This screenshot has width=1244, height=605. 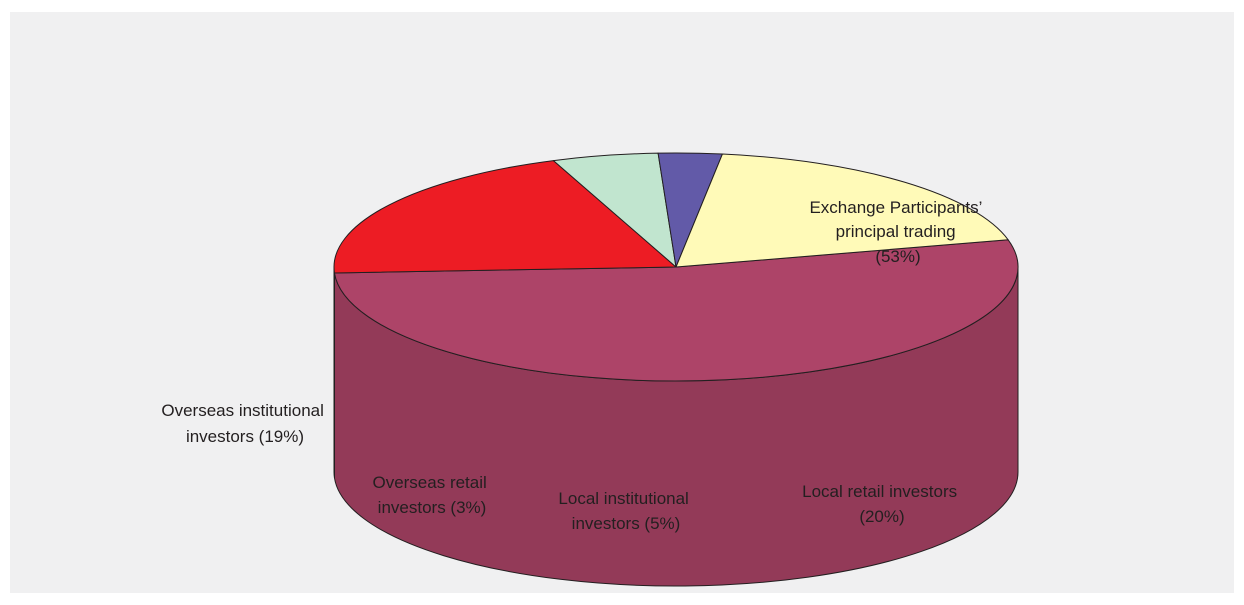 What do you see at coordinates (431, 495) in the screenshot?
I see `label-overseas-retail: Overseas retail investors (3%)` at bounding box center [431, 495].